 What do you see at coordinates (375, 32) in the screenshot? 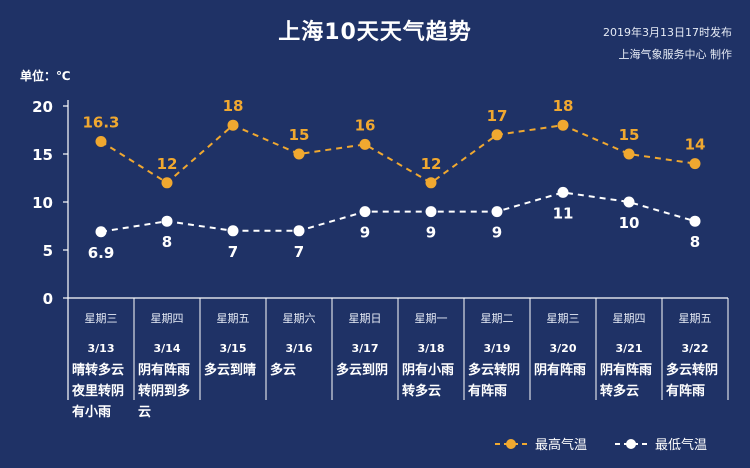
I see `chart-title: 上海10天天气趋势` at bounding box center [375, 32].